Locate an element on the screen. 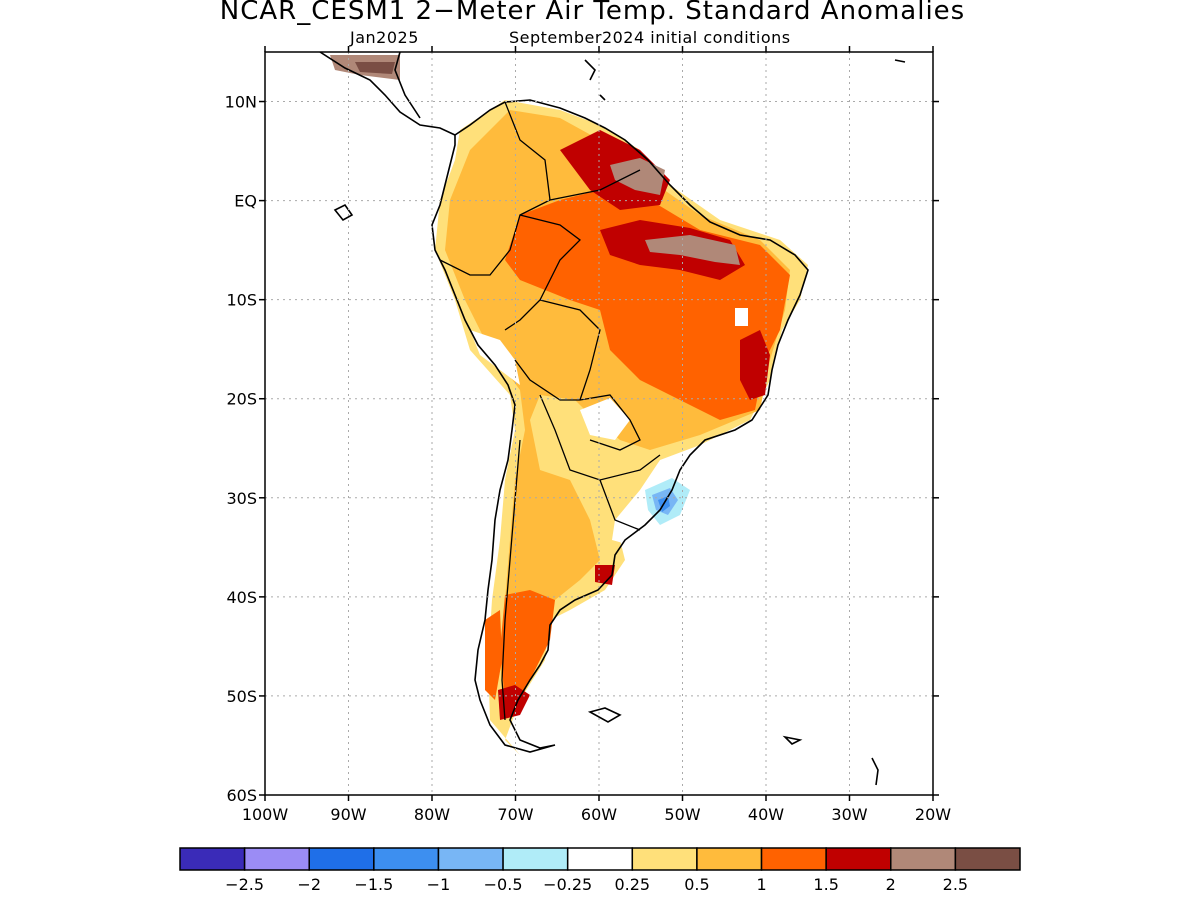 Image resolution: width=1200 pixels, height=900 pixels. lon-tick-label: 40W is located at coordinates (766, 814).